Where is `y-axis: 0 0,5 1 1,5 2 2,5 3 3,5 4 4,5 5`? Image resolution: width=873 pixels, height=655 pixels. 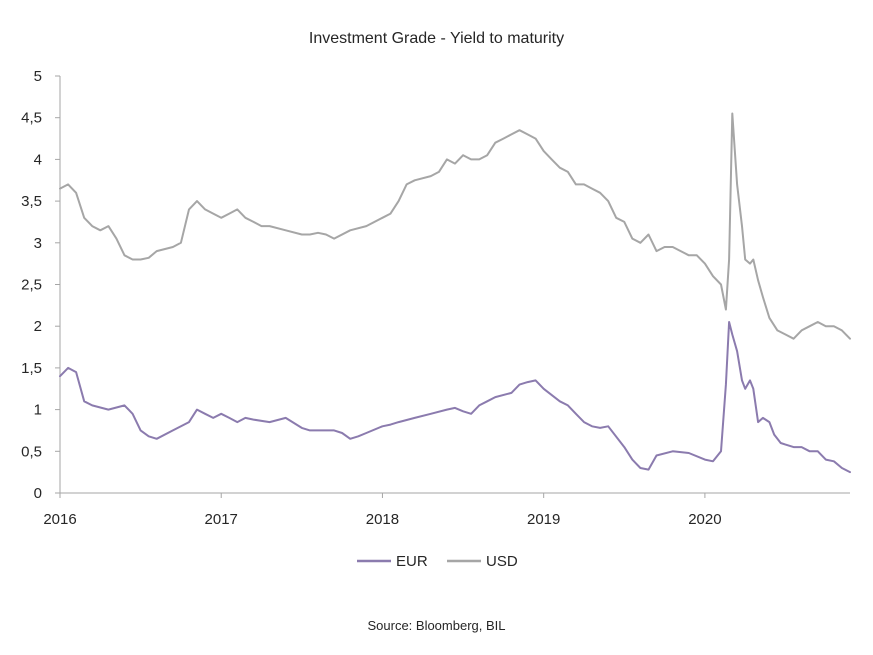 y-axis: 0 0,5 1 1,5 2 2,5 3 3,5 4 4,5 5 is located at coordinates (41, 285).